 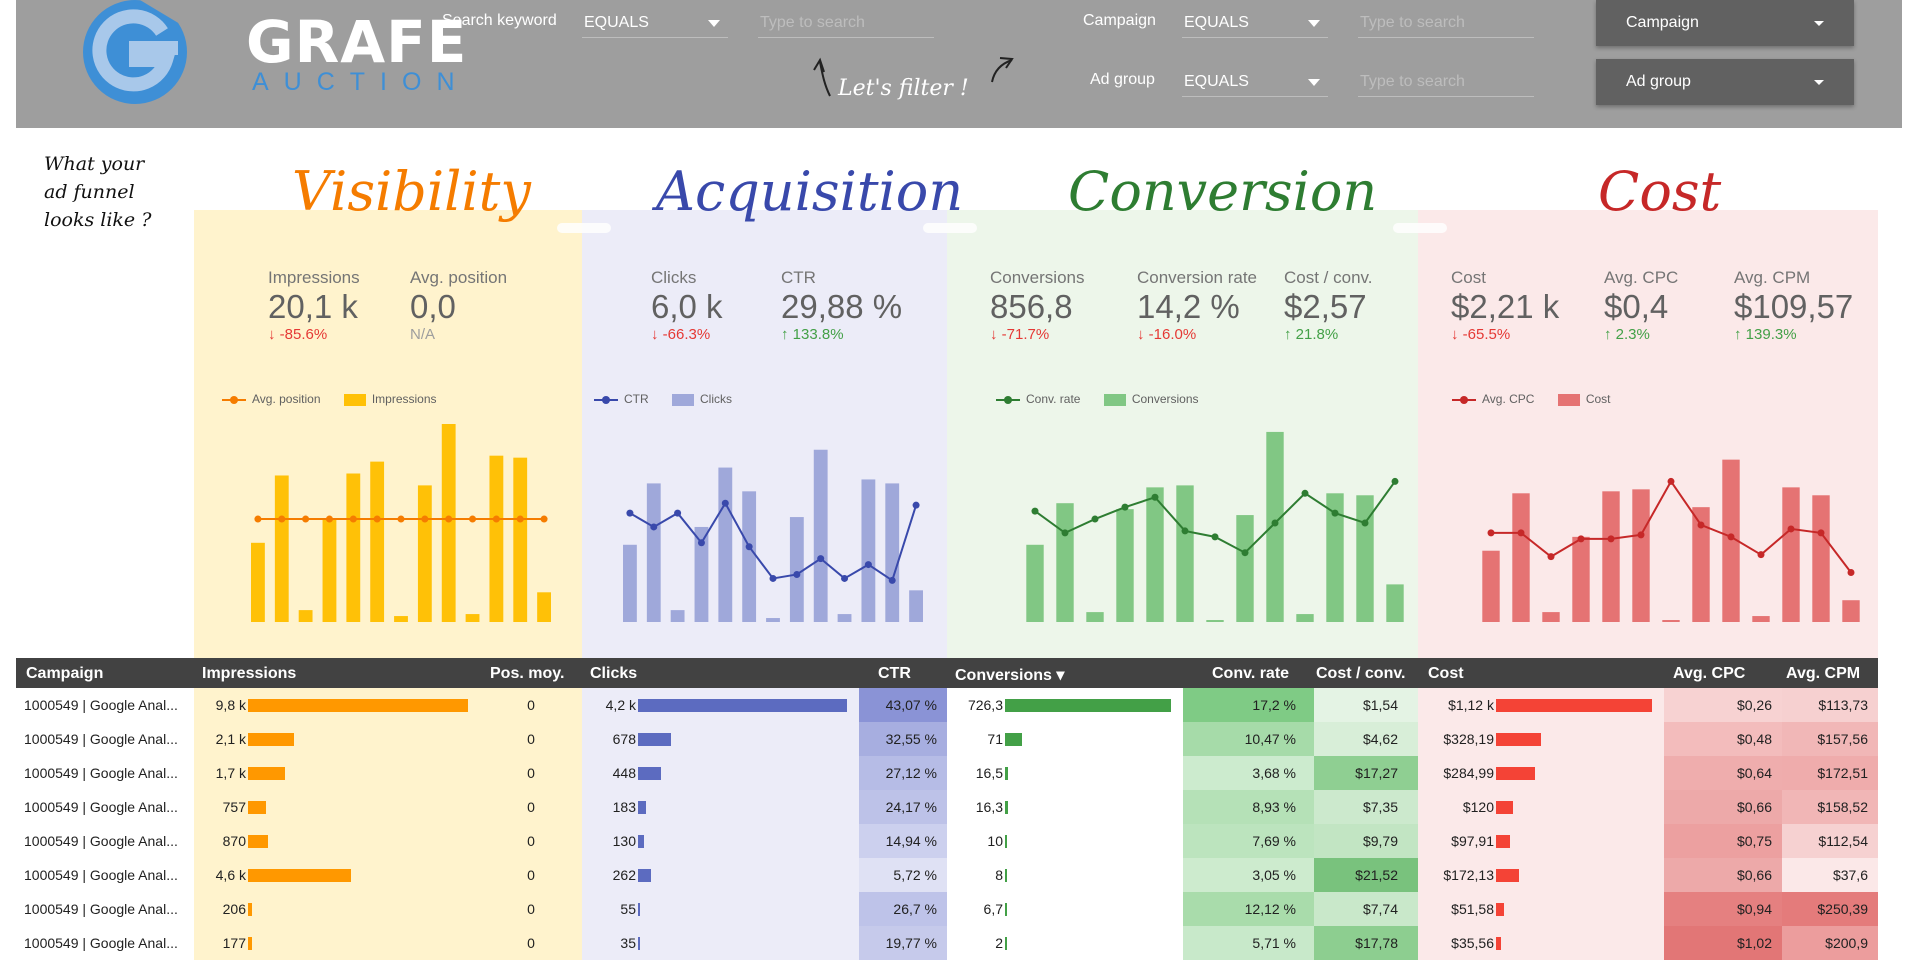 What do you see at coordinates (1468, 739) in the screenshot?
I see `cost-cell-value: $328,19` at bounding box center [1468, 739].